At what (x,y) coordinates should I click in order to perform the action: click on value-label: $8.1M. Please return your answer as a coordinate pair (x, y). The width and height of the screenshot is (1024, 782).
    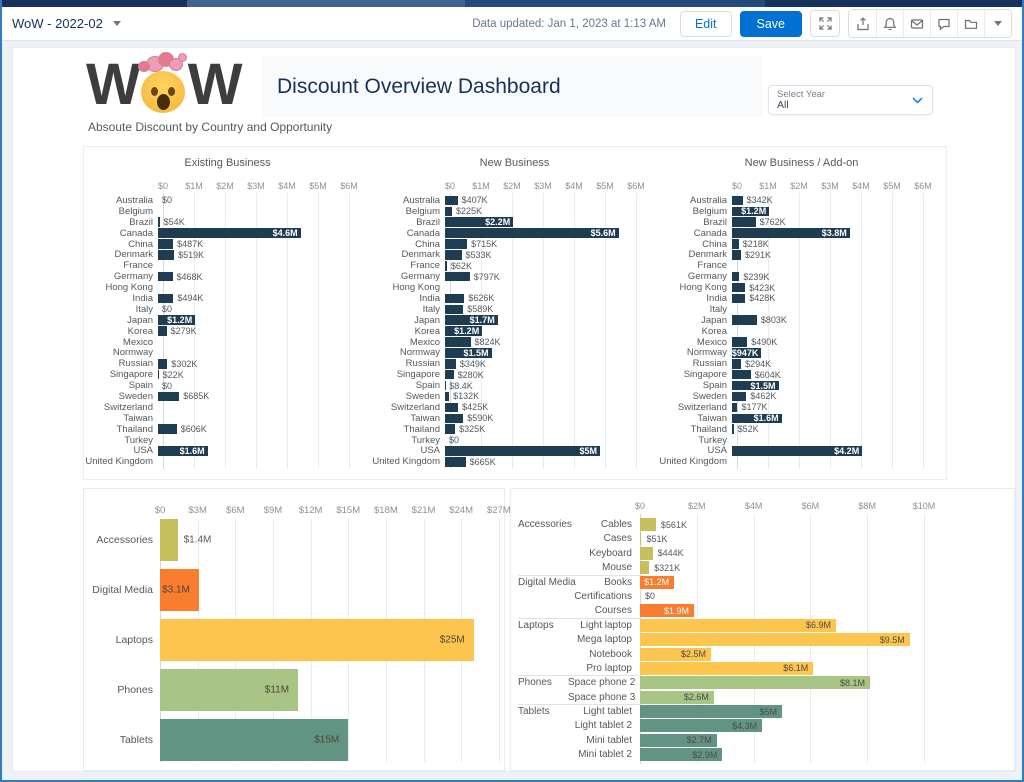
    Looking at the image, I should click on (853, 682).